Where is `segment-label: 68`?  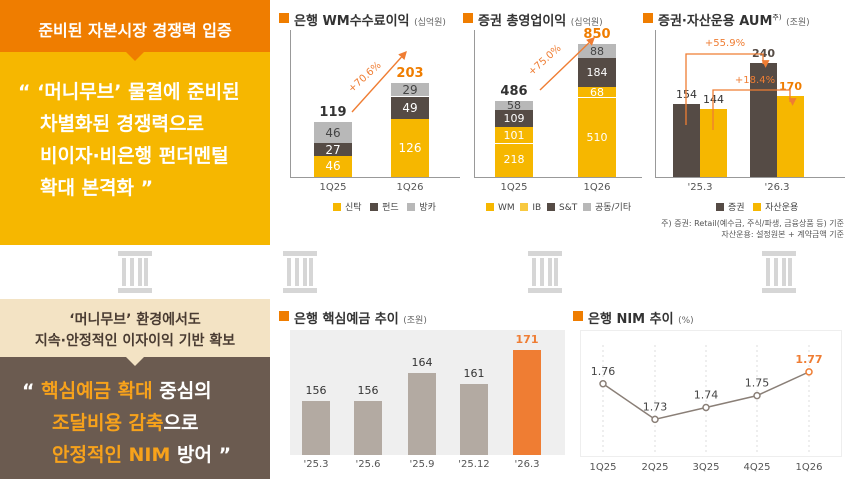 segment-label: 68 is located at coordinates (597, 92).